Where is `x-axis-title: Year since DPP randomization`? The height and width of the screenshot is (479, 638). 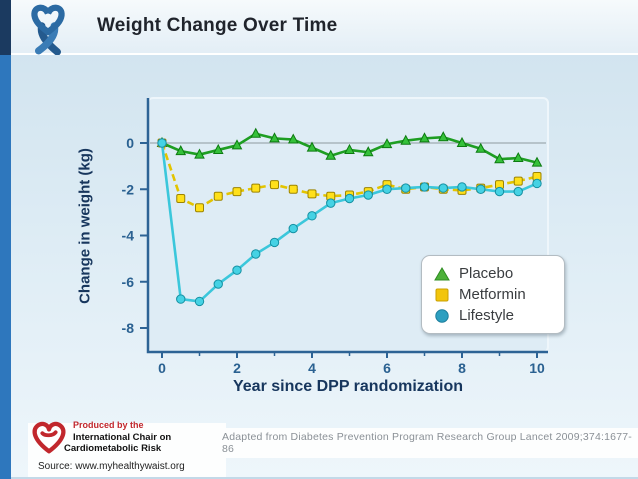 x-axis-title: Year since DPP randomization is located at coordinates (348, 386).